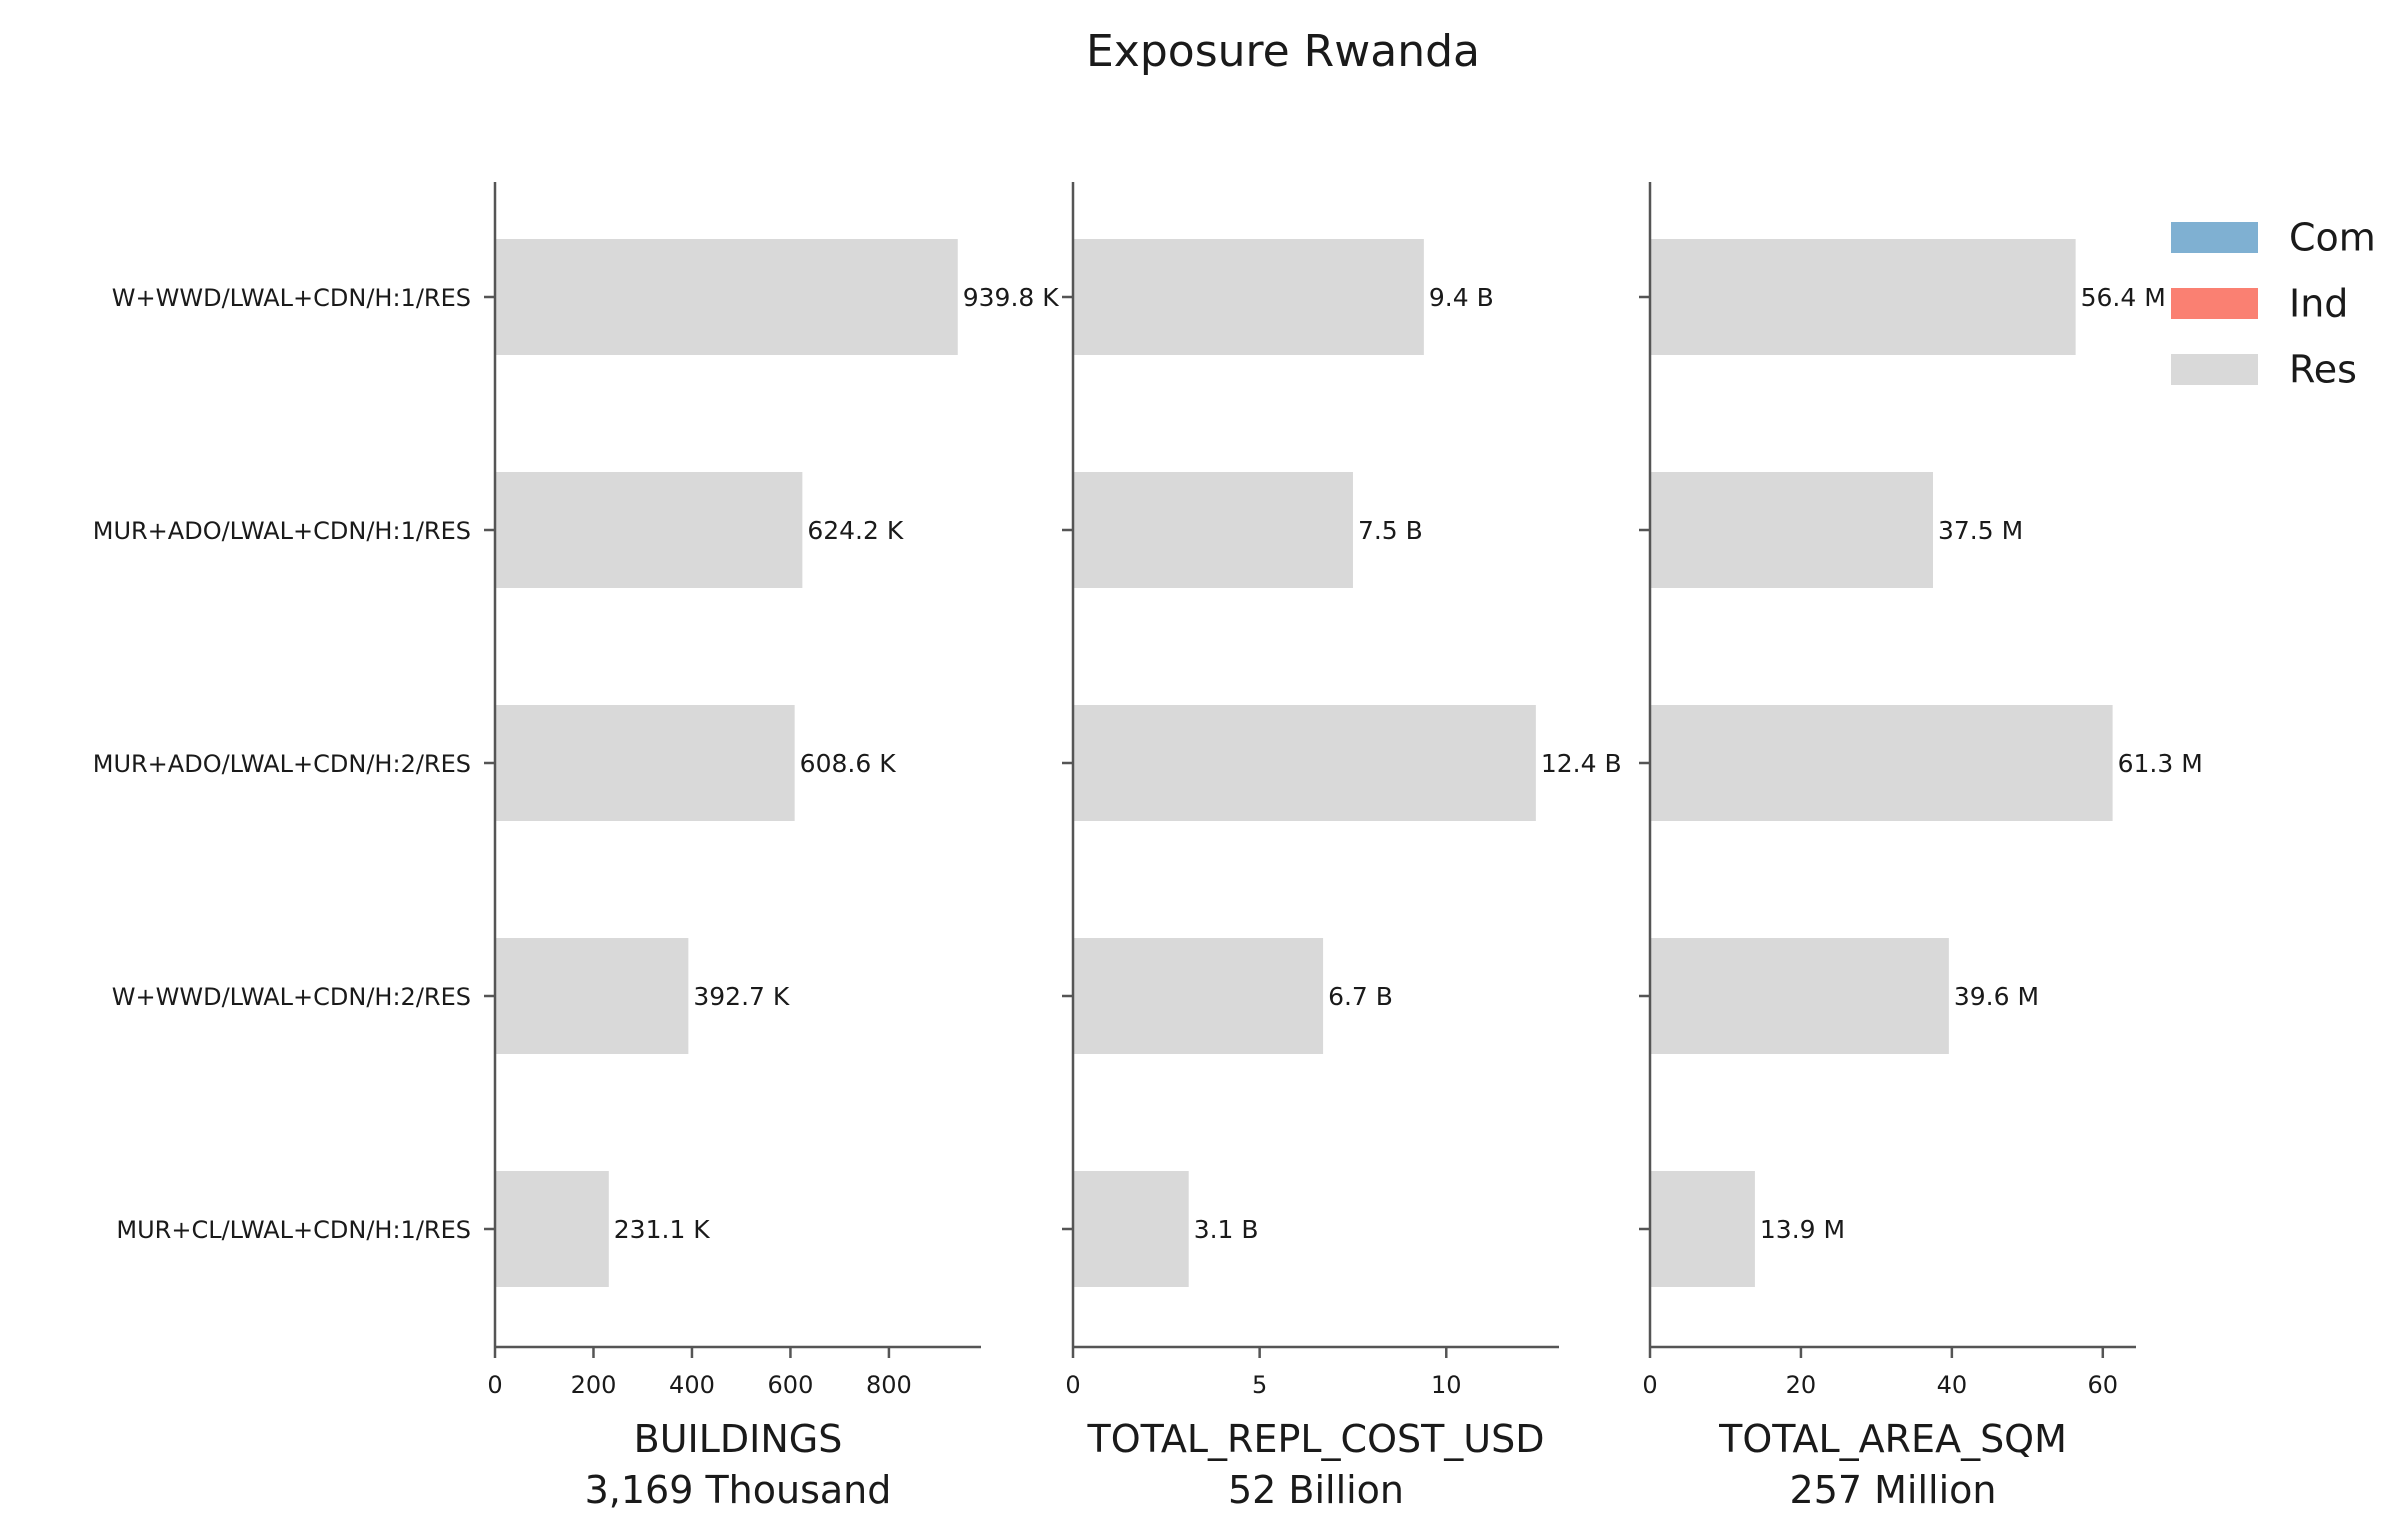 The image size is (2408, 1538). Describe the element at coordinates (1259, 1385) in the screenshot. I see `x-tick-label: 5` at that location.